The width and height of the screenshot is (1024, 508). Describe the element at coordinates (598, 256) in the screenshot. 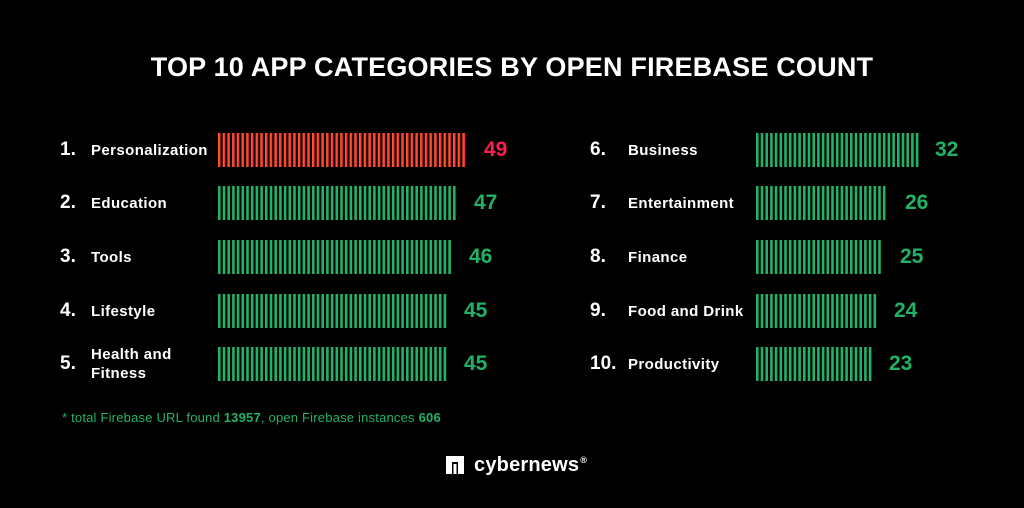

I see `rank-label: 8.` at that location.